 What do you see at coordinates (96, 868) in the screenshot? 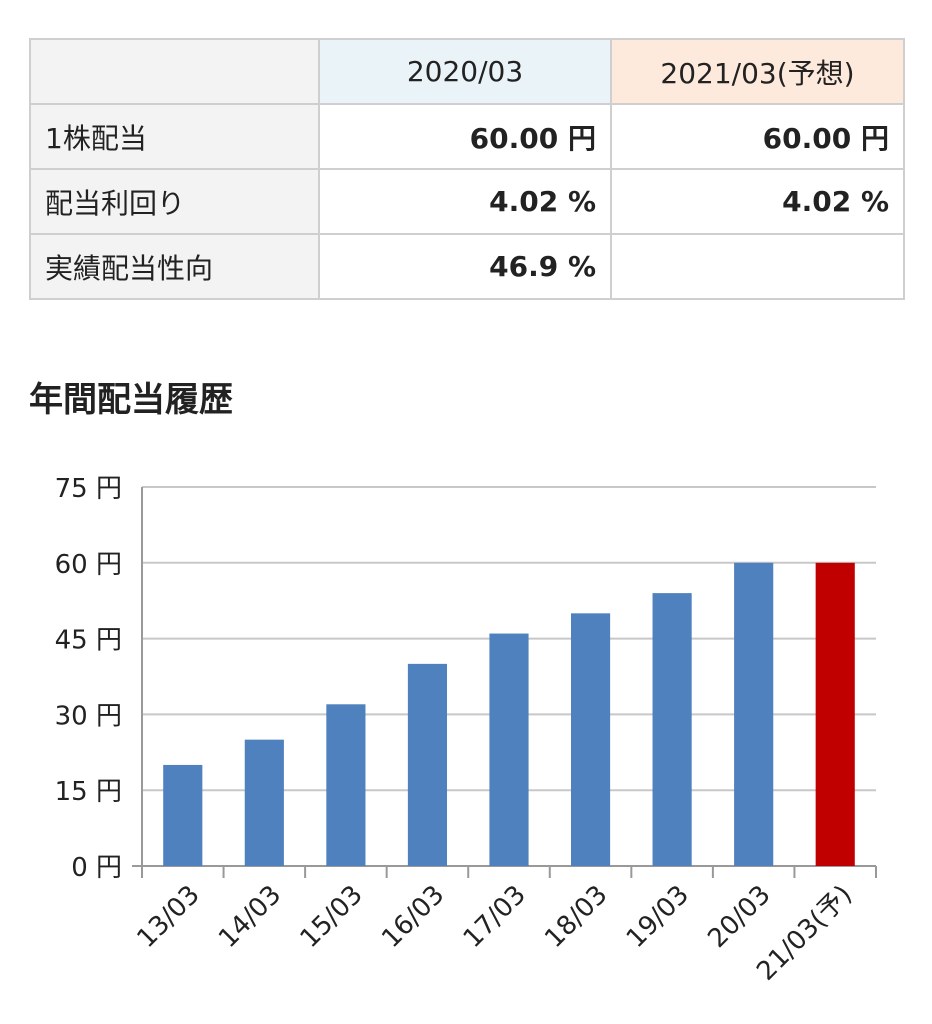
I see `y-tick-label: 0 円` at bounding box center [96, 868].